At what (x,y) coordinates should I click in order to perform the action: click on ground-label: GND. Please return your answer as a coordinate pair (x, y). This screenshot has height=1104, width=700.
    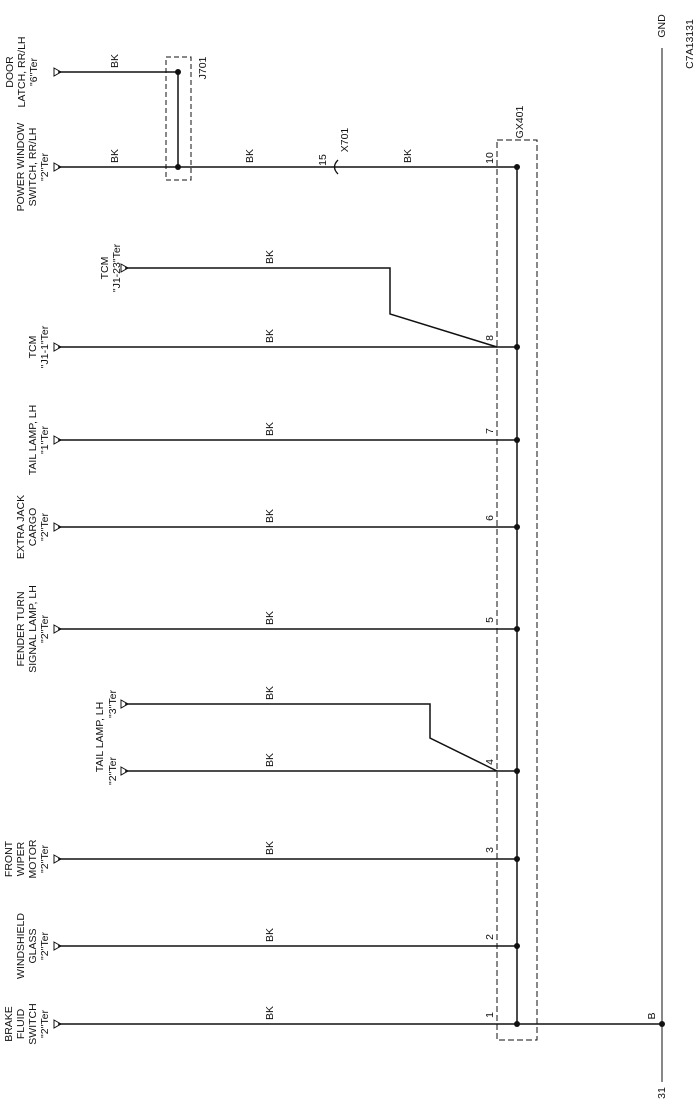
    Looking at the image, I should click on (662, 26).